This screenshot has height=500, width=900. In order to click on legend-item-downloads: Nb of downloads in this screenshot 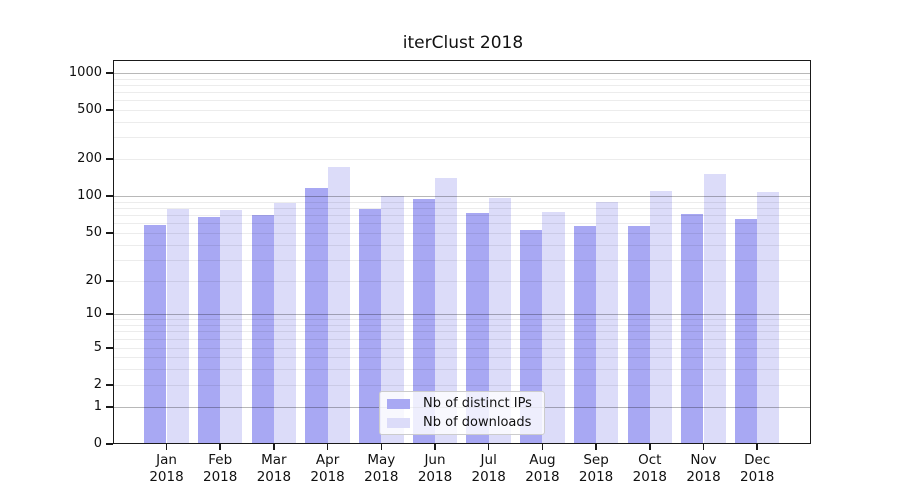, I will do `click(462, 422)`.